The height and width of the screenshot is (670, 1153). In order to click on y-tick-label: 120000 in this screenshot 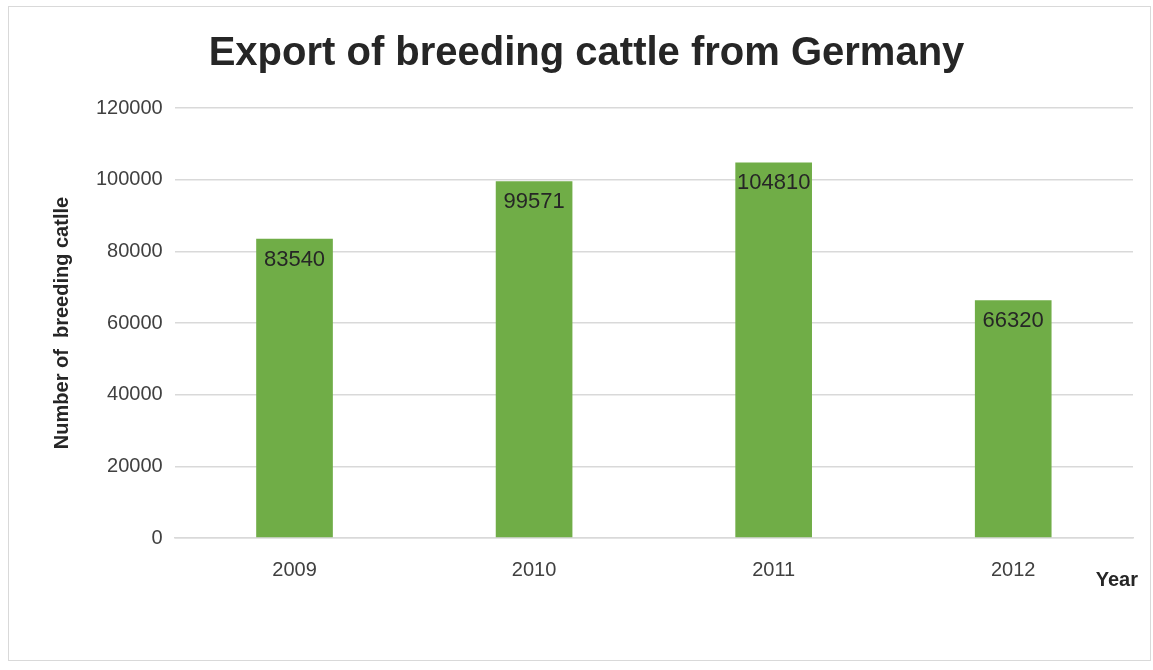, I will do `click(129, 106)`.